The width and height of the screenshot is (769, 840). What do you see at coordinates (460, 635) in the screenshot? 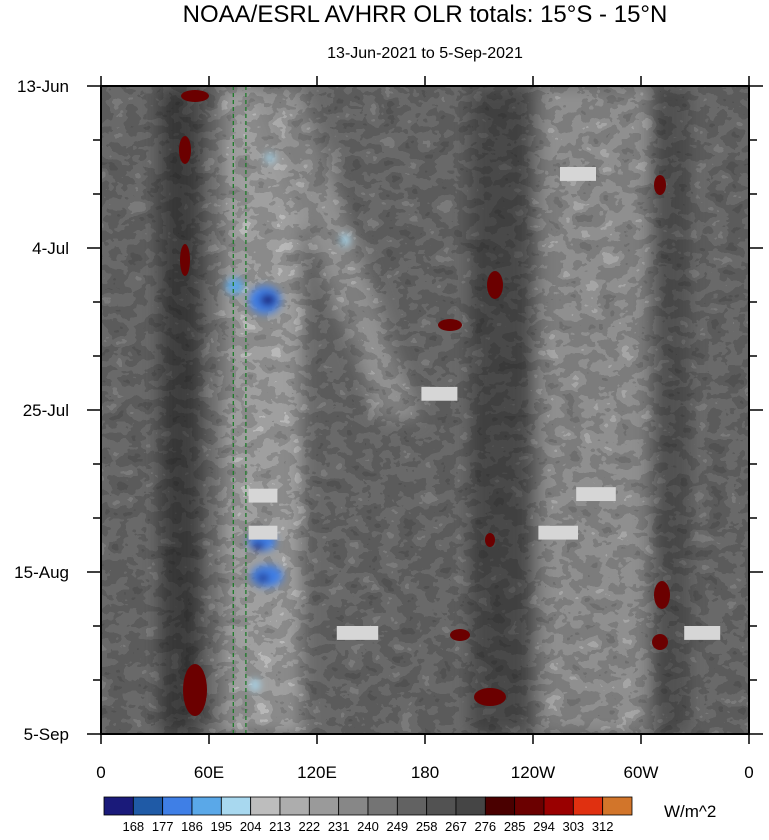
I see `patch-red-pacific-c` at bounding box center [460, 635].